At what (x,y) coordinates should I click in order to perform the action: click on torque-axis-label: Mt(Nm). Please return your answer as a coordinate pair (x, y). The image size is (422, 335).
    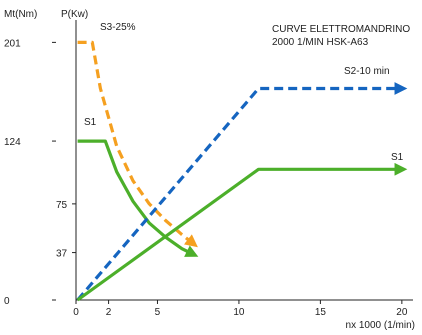
    Looking at the image, I should click on (20, 14).